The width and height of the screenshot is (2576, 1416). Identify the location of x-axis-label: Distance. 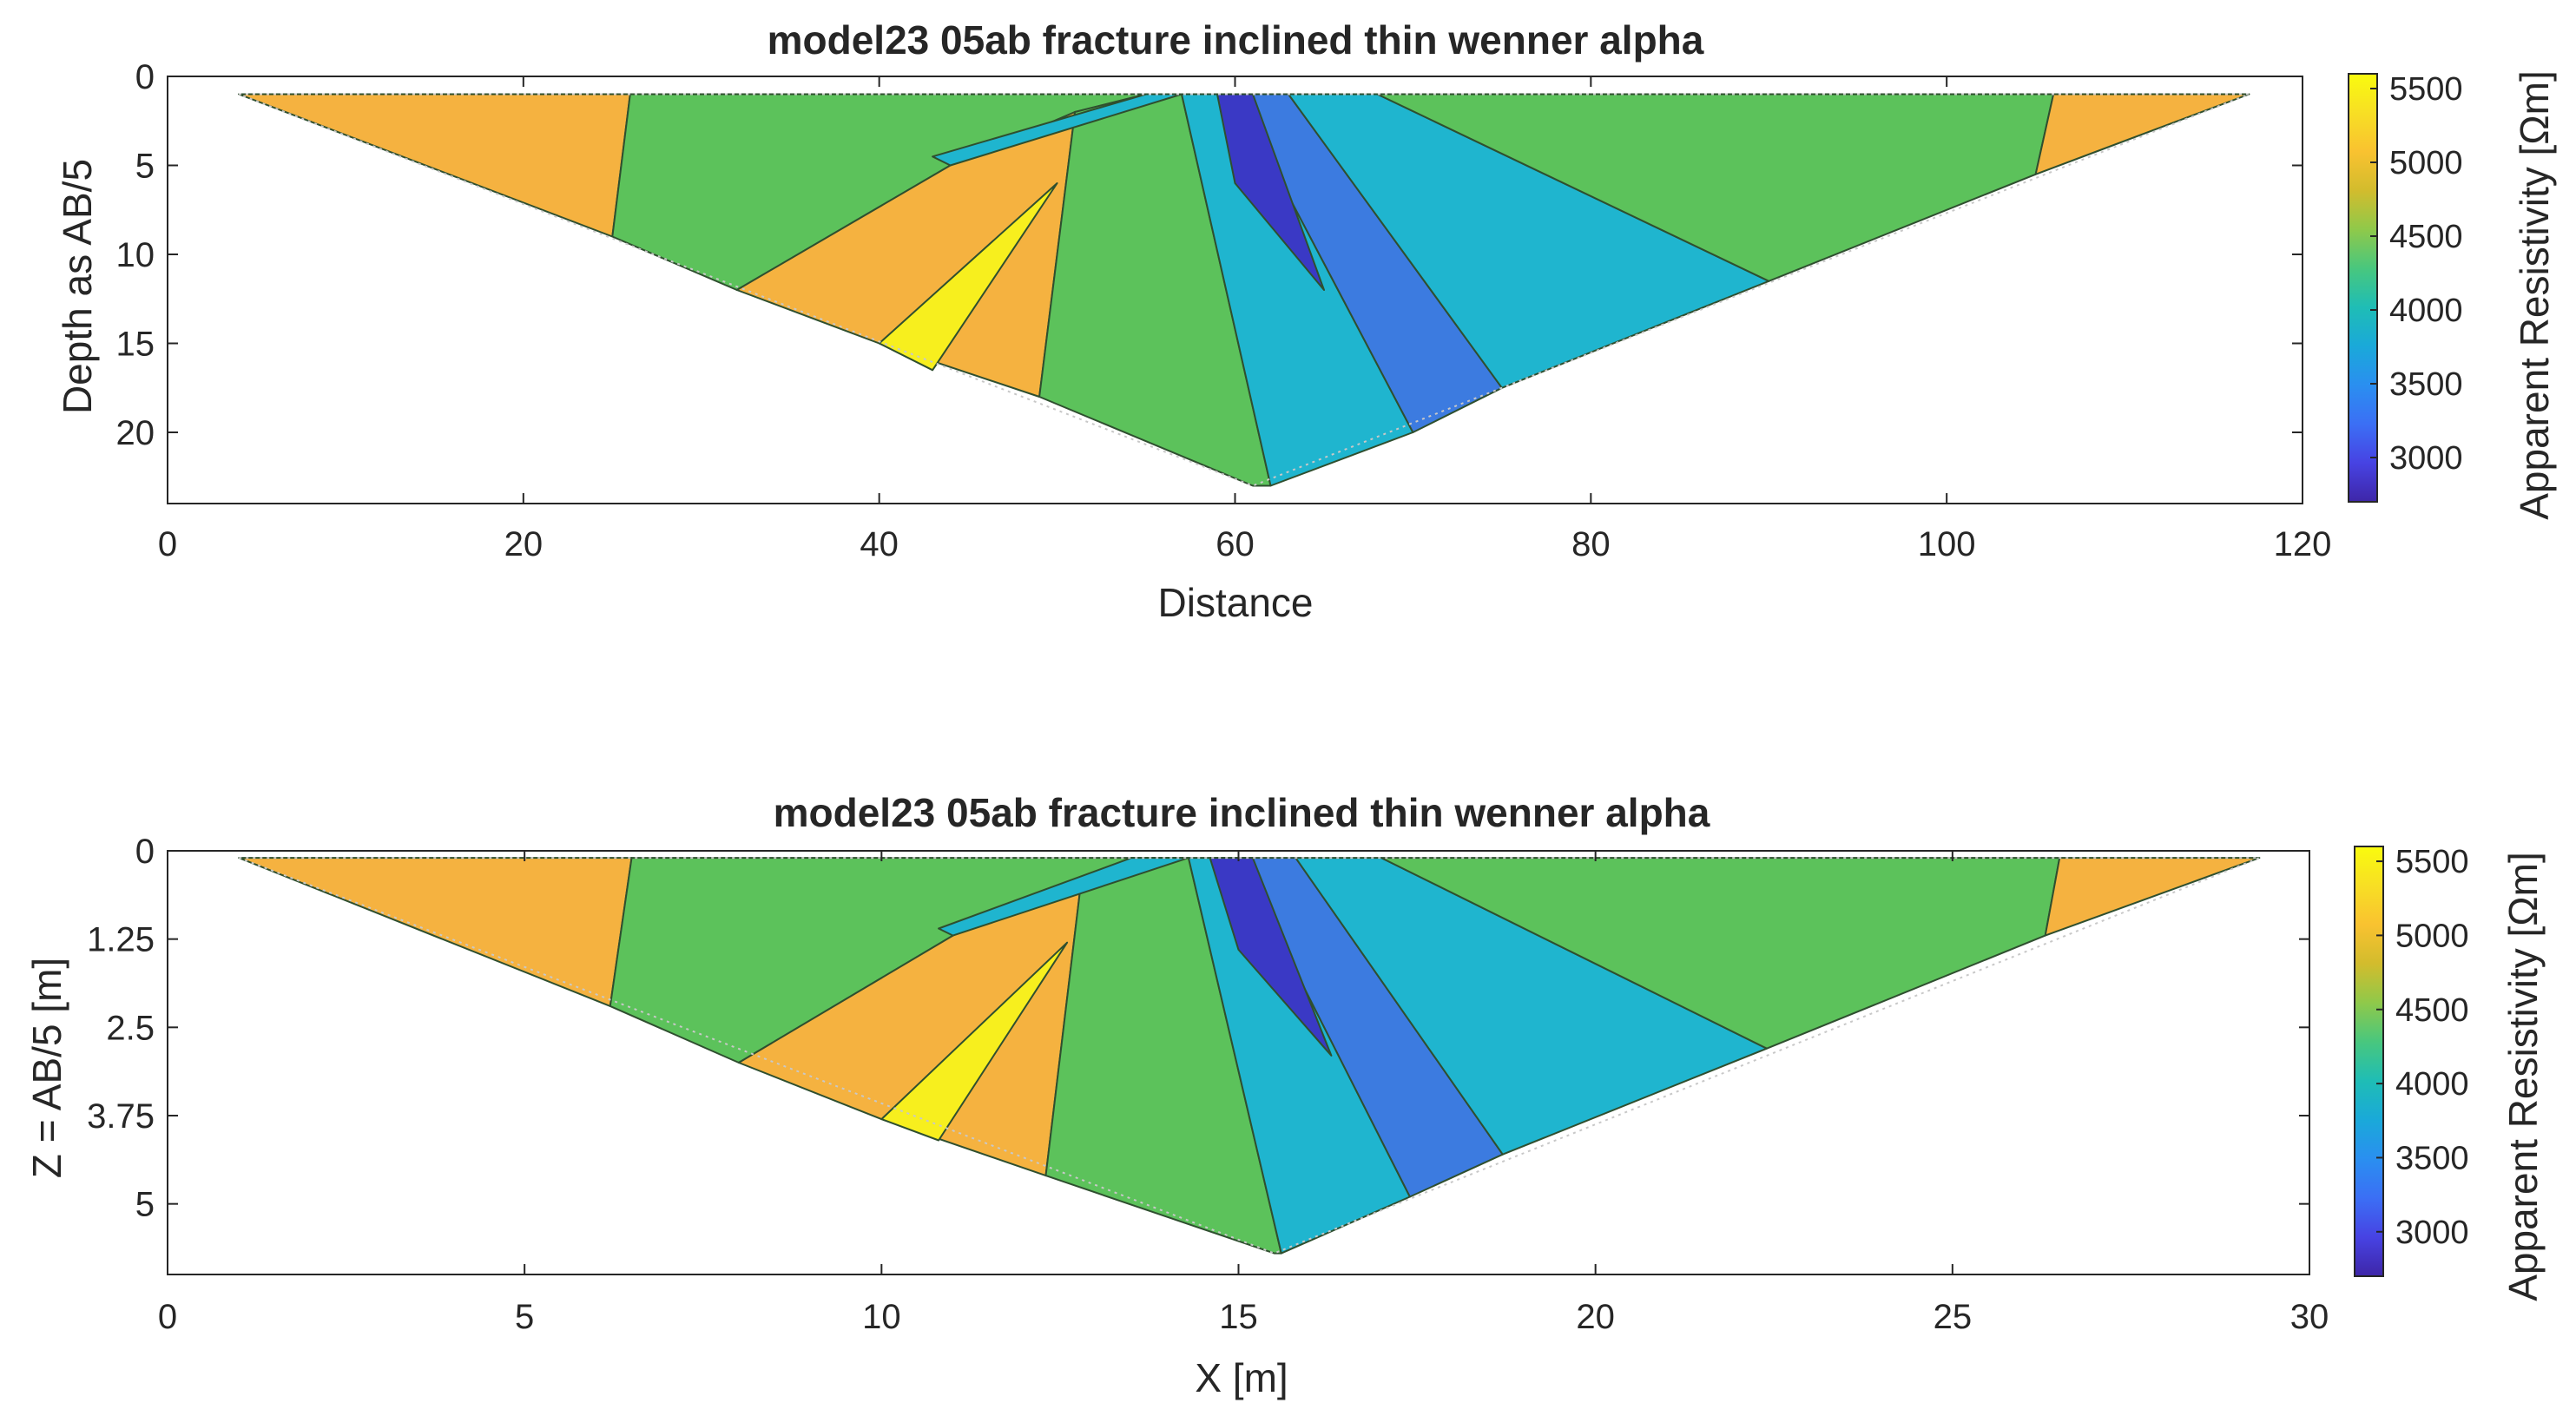
(1236, 603).